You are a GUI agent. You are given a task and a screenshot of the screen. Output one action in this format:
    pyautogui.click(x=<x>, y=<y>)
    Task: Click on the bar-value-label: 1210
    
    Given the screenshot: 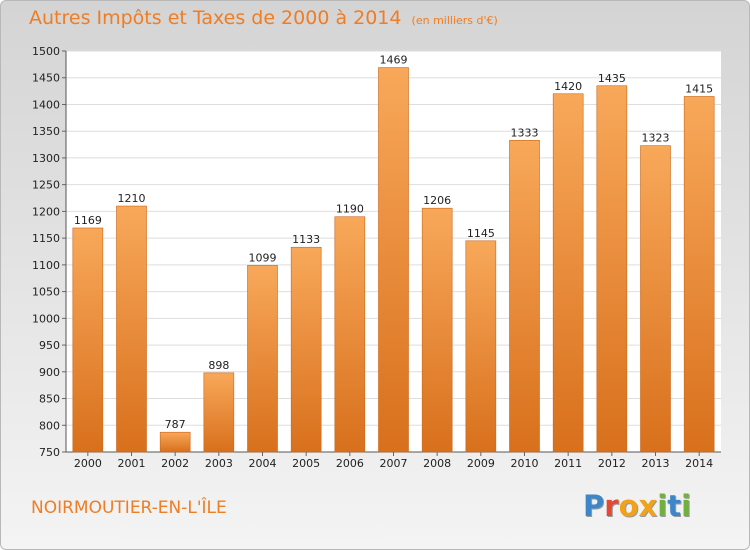 What is the action you would take?
    pyautogui.click(x=132, y=198)
    